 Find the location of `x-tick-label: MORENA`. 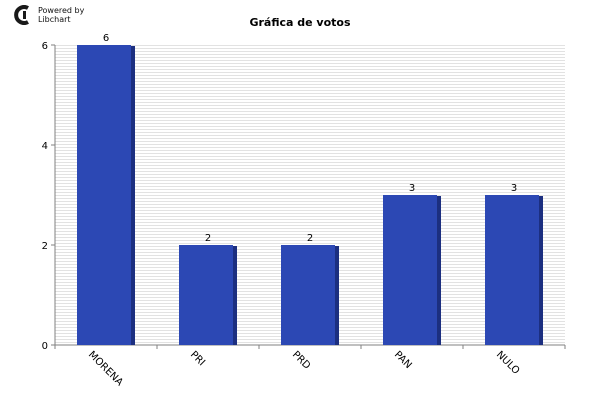

x-tick-label: MORENA is located at coordinates (105, 368).